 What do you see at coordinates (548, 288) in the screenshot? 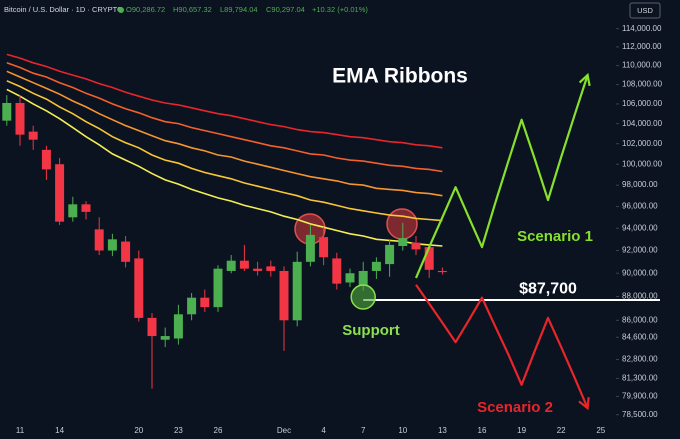
I see `support-label: $87,700` at bounding box center [548, 288].